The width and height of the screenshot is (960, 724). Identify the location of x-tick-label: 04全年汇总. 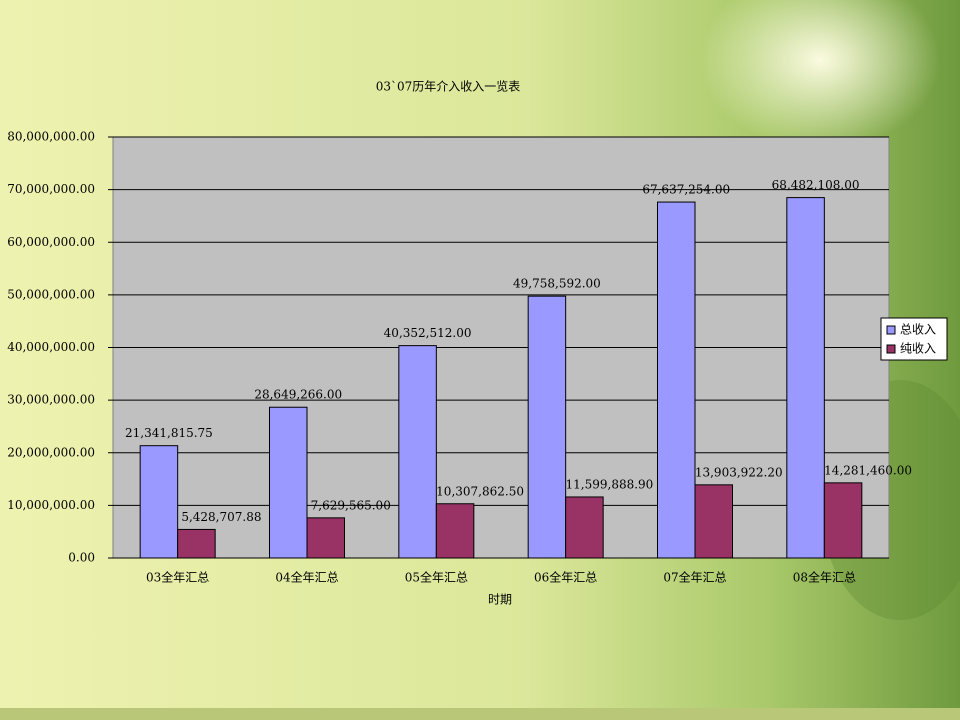
(306, 577).